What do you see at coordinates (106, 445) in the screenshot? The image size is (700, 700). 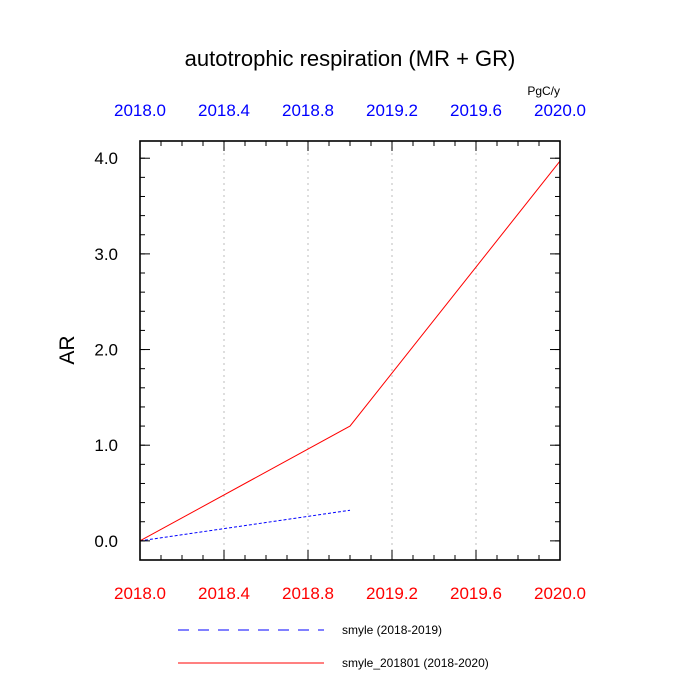 I see `y-tick-label: 1.0` at bounding box center [106, 445].